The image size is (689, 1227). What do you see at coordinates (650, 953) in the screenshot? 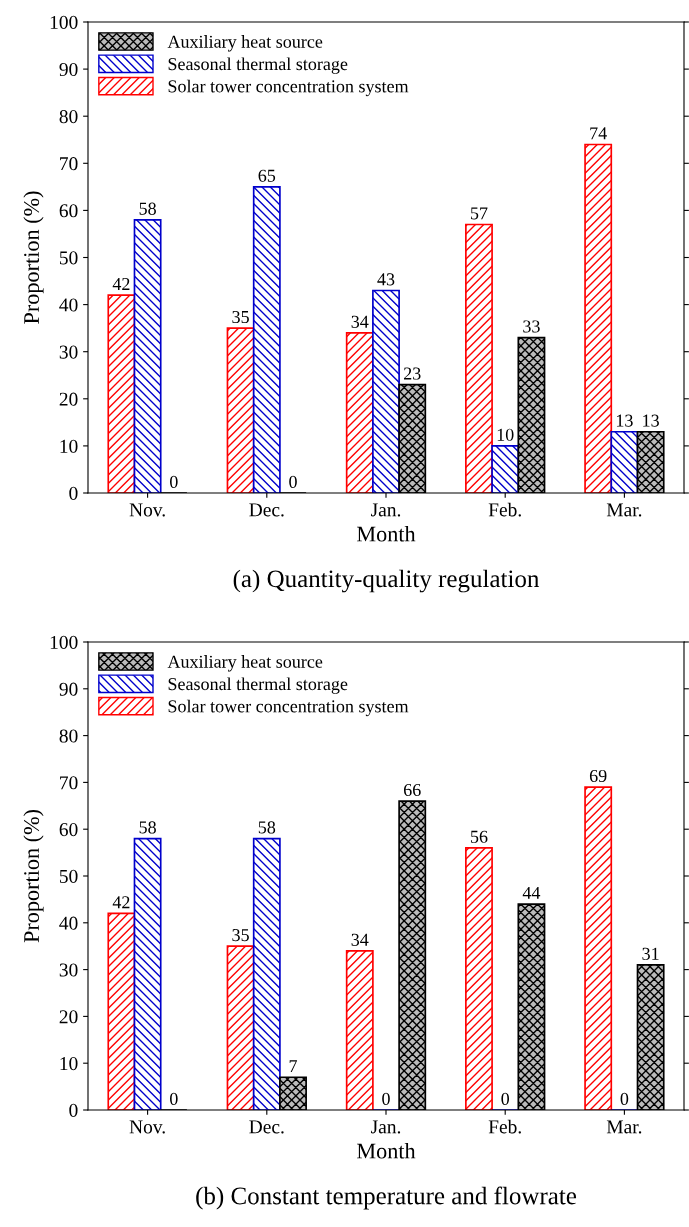
I see `data-label: 31` at bounding box center [650, 953].